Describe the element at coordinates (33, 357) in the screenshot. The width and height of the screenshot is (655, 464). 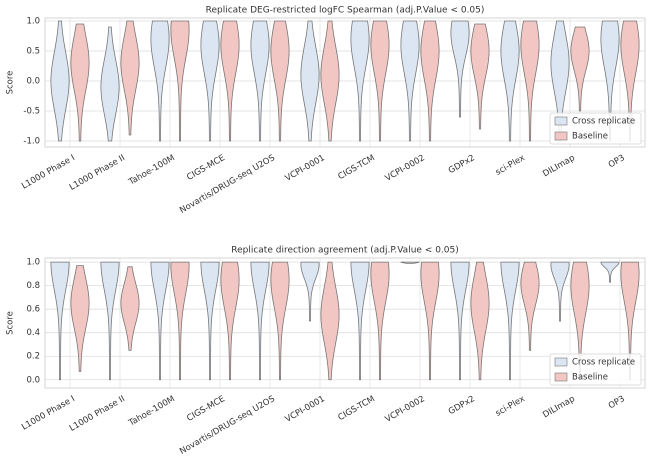
I see `y-tick-label: 0.2` at that location.